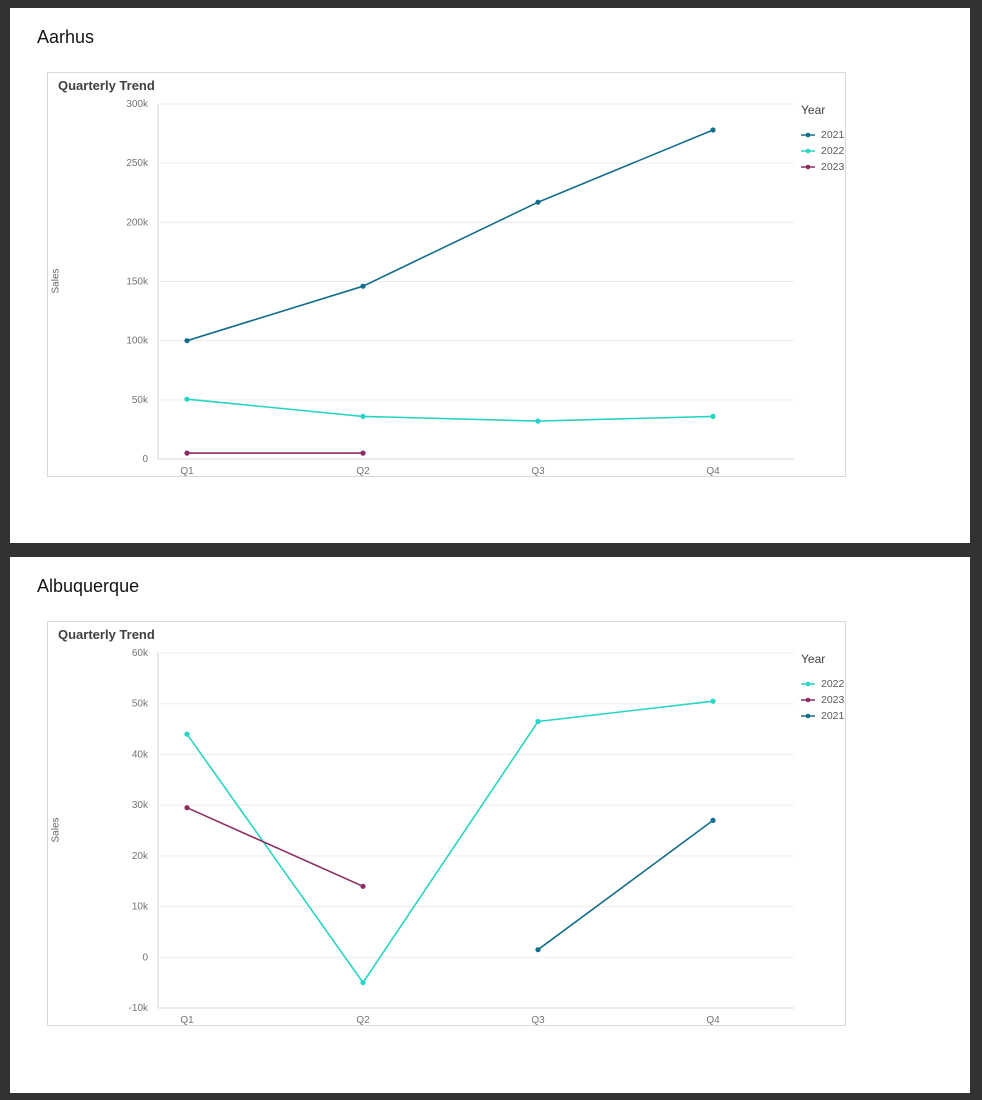 The width and height of the screenshot is (982, 1100). I want to click on legend: Year 2022 2023 2021, so click(822, 688).